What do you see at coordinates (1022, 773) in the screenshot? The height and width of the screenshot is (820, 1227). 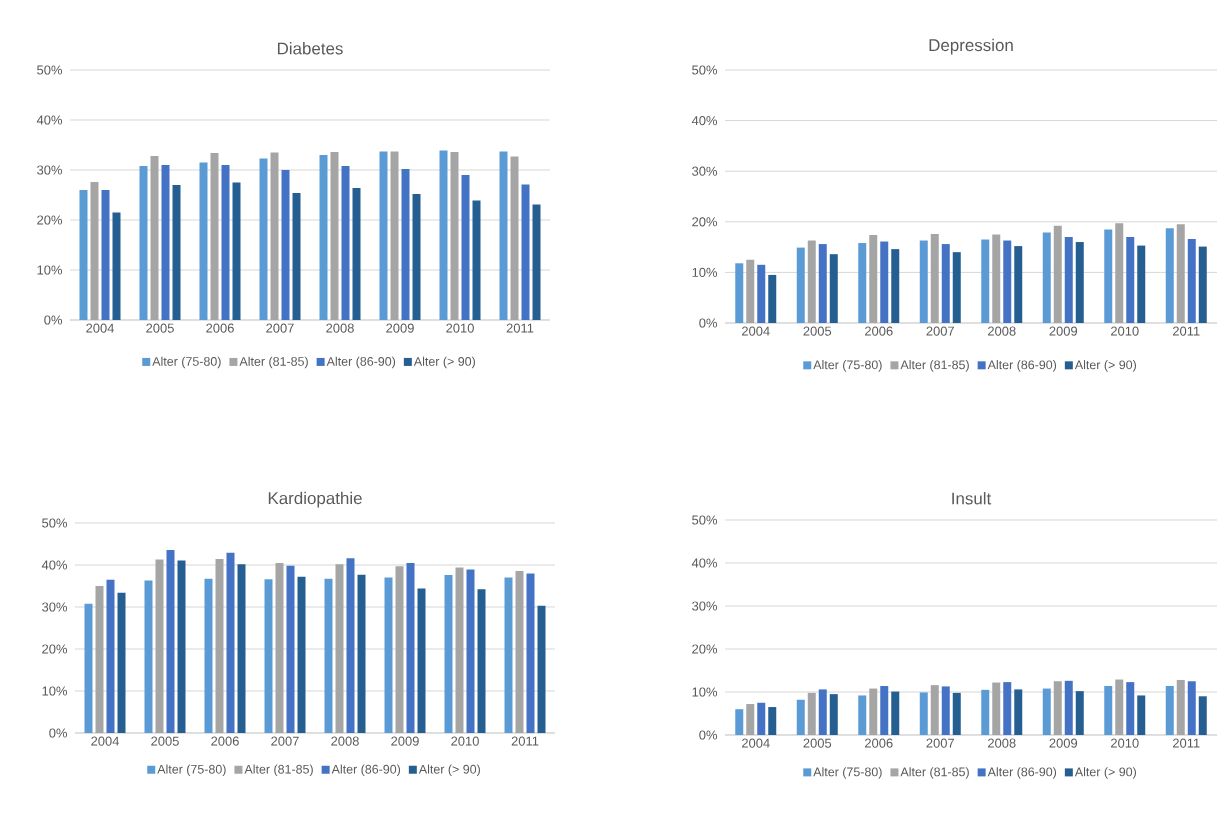 I see `legend-label: Alter (86-90)` at bounding box center [1022, 773].